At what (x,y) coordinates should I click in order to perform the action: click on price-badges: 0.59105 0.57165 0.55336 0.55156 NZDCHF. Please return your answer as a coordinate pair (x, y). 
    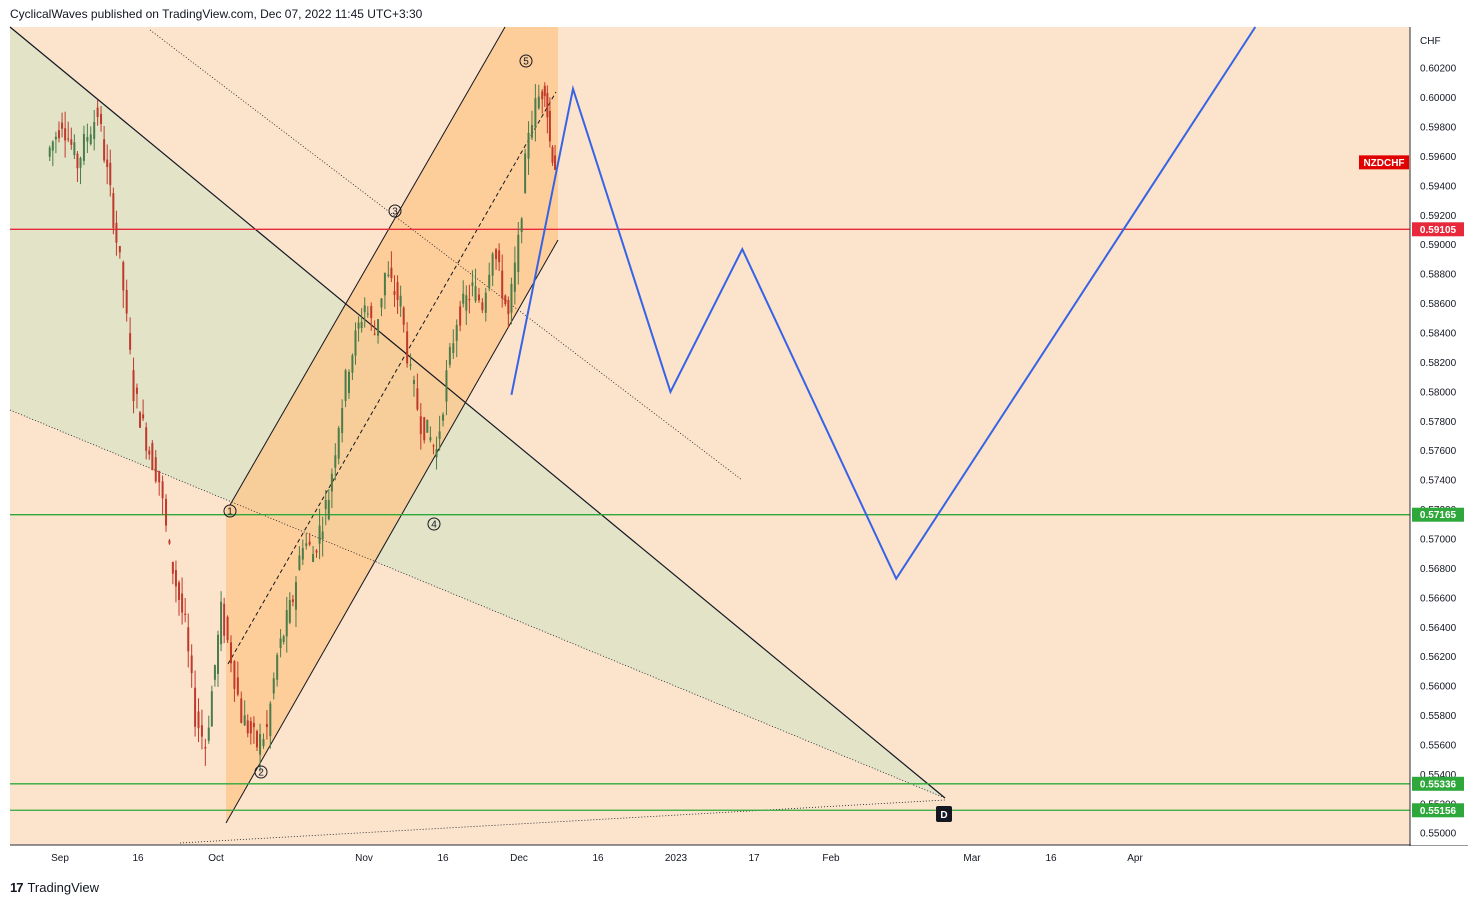
    Looking at the image, I should click on (1411, 486).